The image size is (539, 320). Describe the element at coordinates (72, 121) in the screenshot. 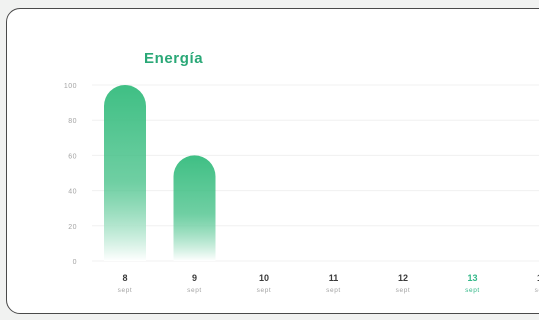

I see `y-tick-label: 80` at that location.